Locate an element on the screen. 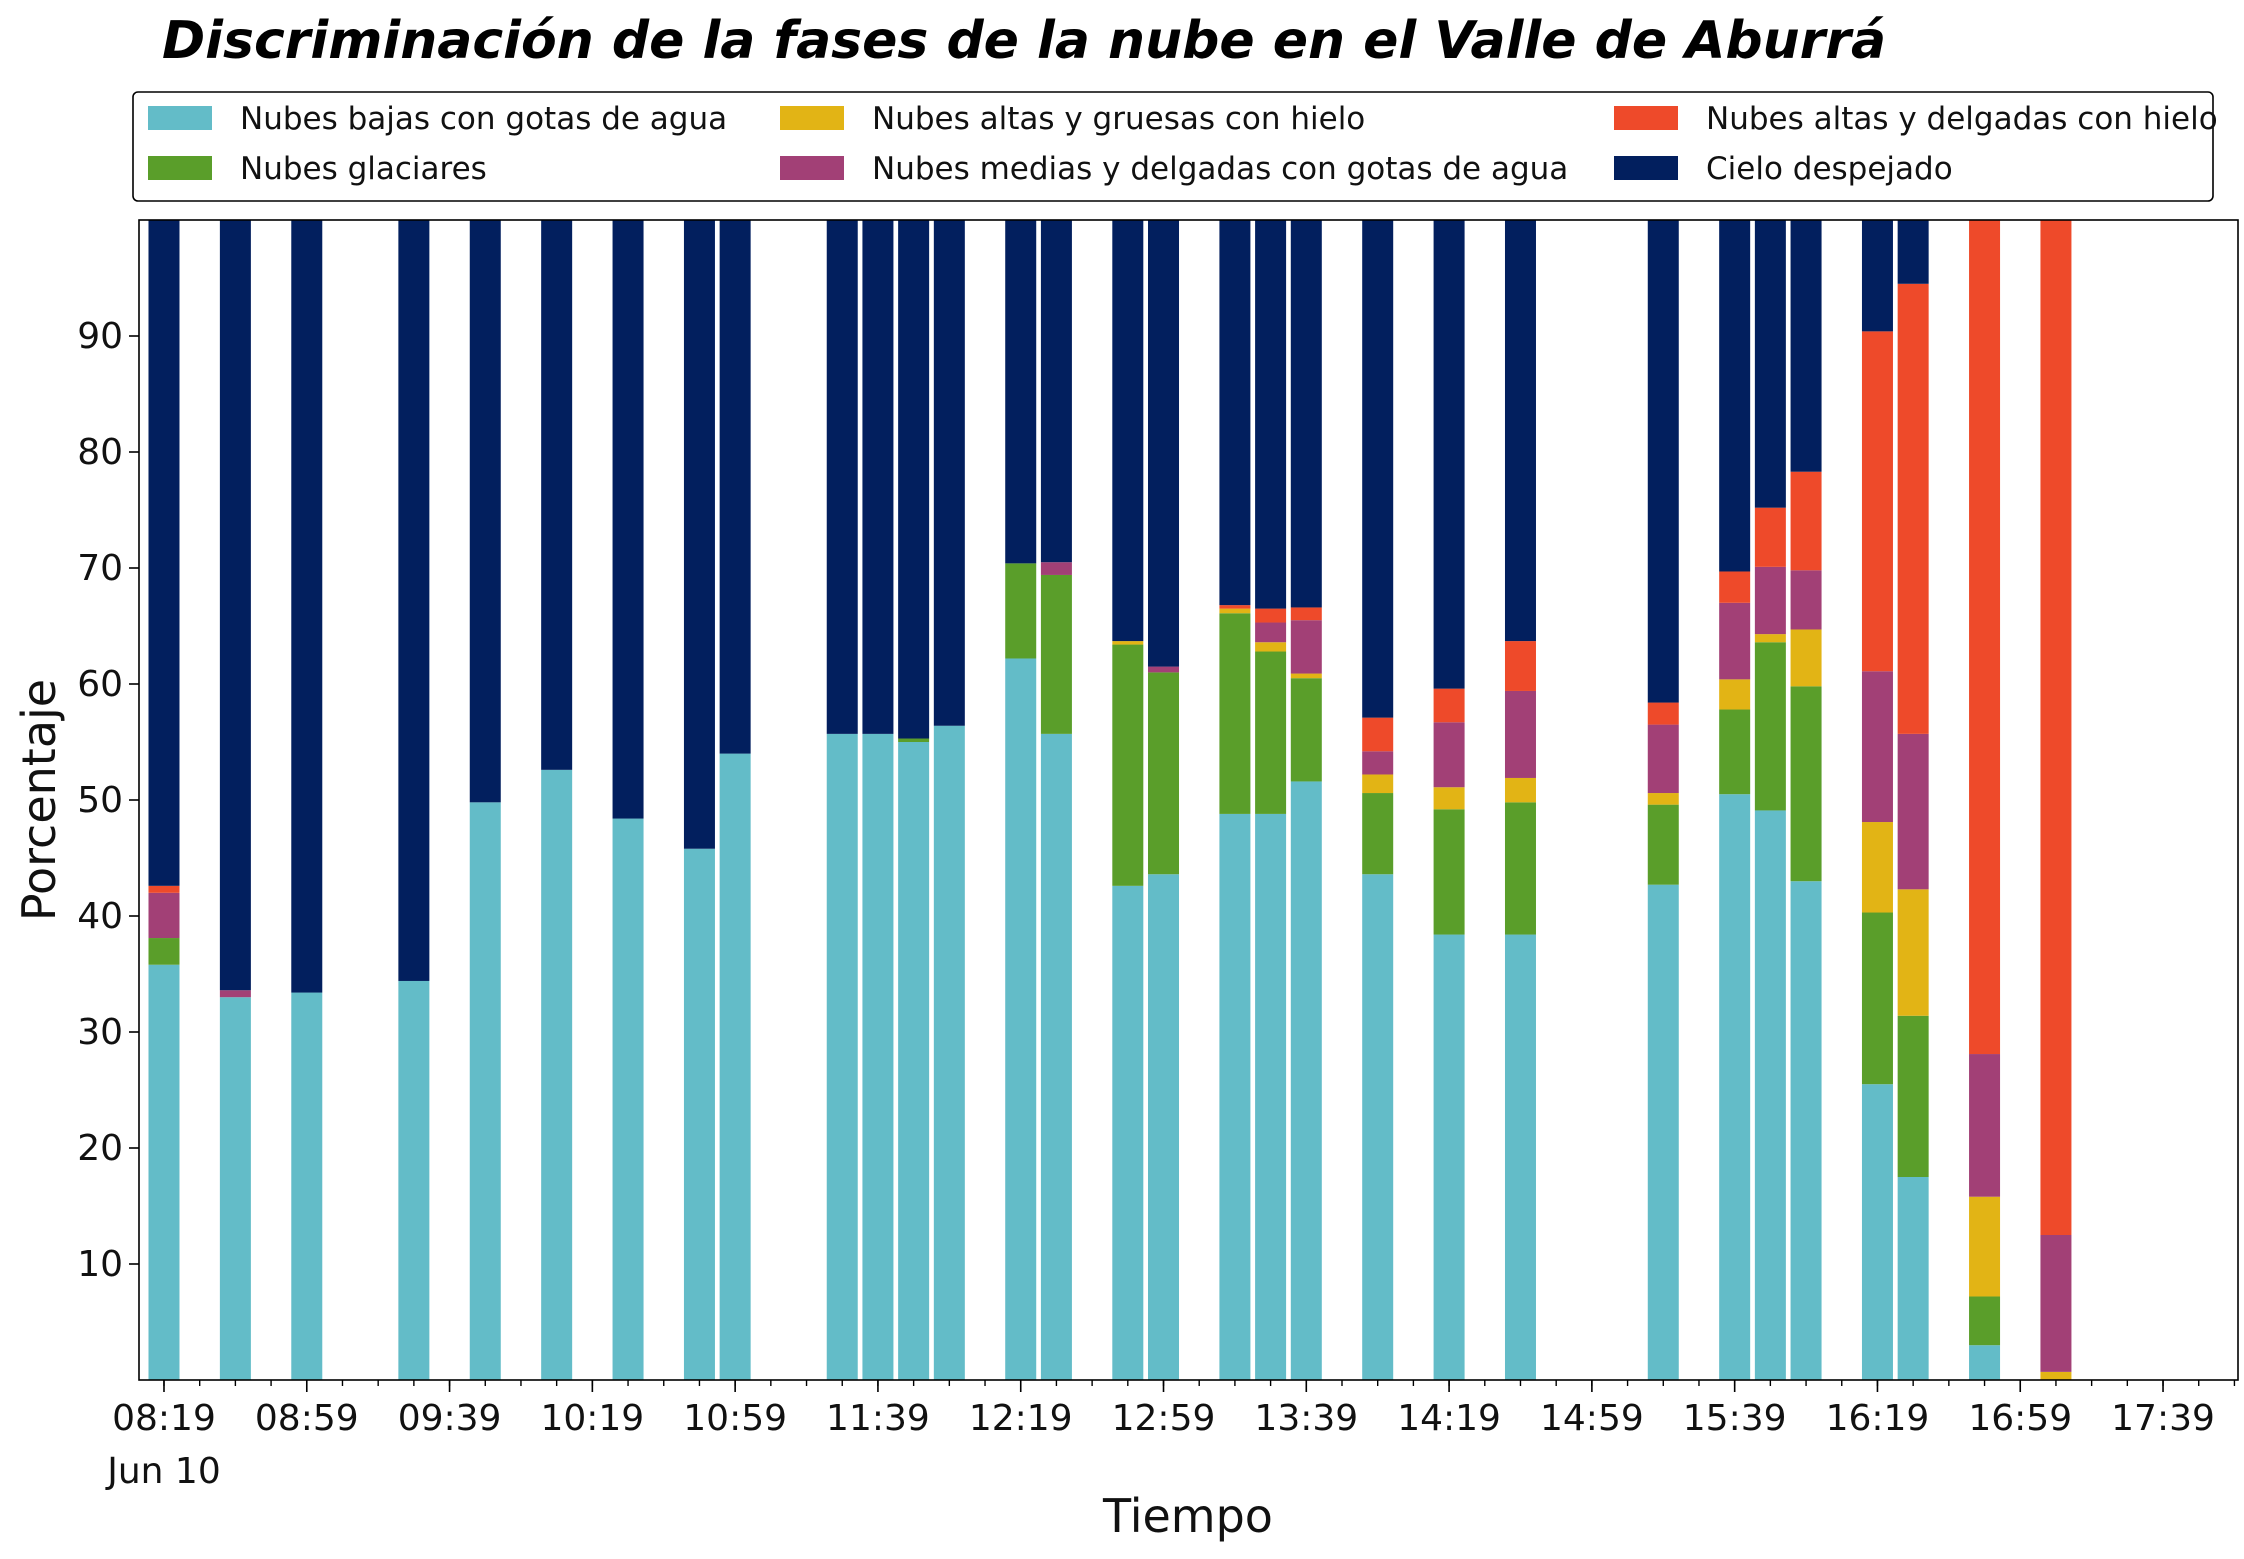 This screenshot has width=2244, height=1559. x-tick-label: 17:39 is located at coordinates (2163, 1418).